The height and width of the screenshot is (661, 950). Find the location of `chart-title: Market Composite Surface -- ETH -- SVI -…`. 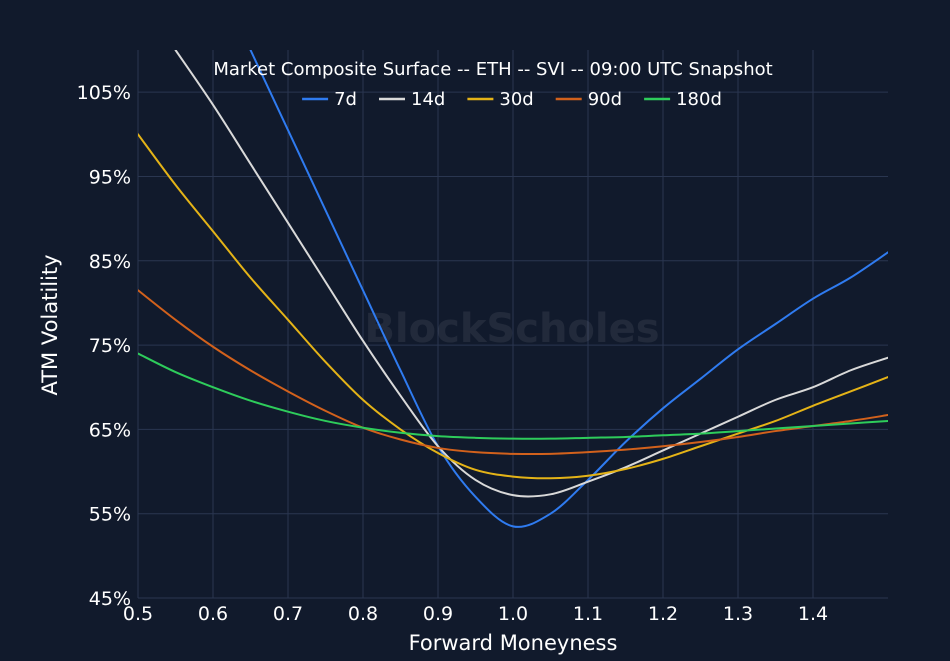

chart-title: Market Composite Surface -- ETH -- SVI -… is located at coordinates (492, 69).